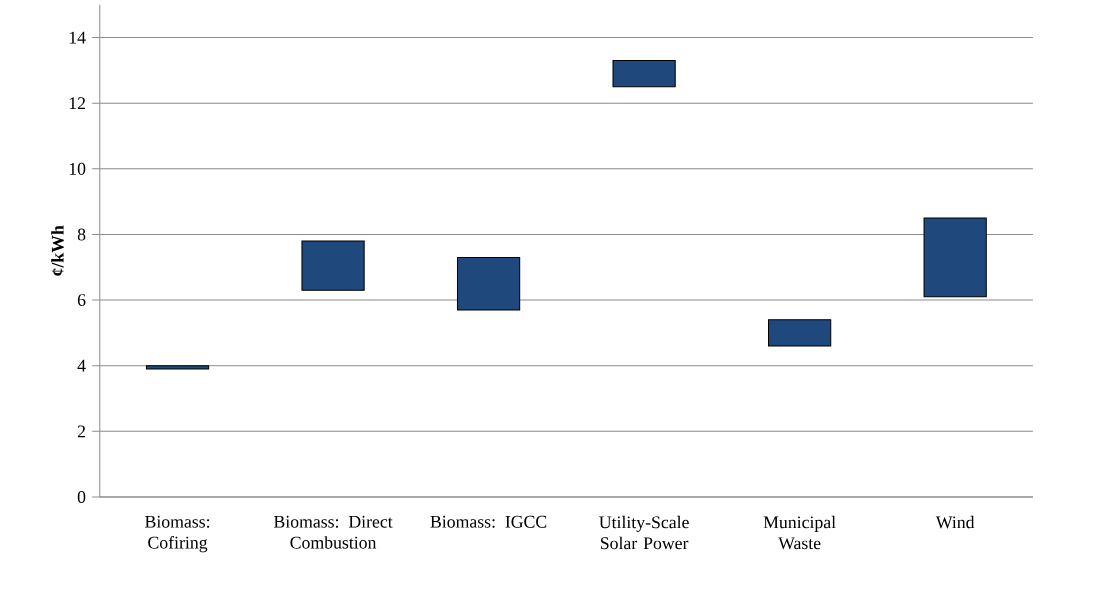 The width and height of the screenshot is (1099, 608). Describe the element at coordinates (77, 37) in the screenshot. I see `y-tick-label: 14` at that location.